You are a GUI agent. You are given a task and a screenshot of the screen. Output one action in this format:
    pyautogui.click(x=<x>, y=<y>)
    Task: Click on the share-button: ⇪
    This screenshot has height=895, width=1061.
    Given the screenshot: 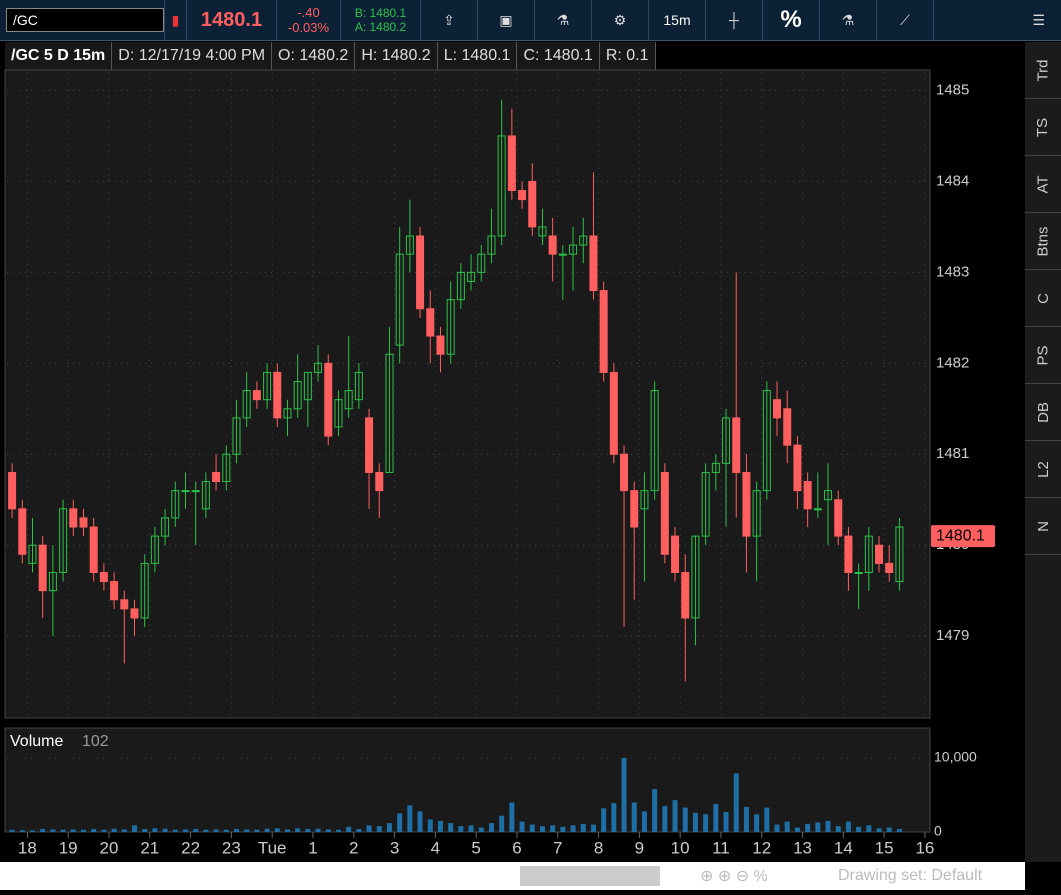 What is the action you would take?
    pyautogui.click(x=449, y=20)
    